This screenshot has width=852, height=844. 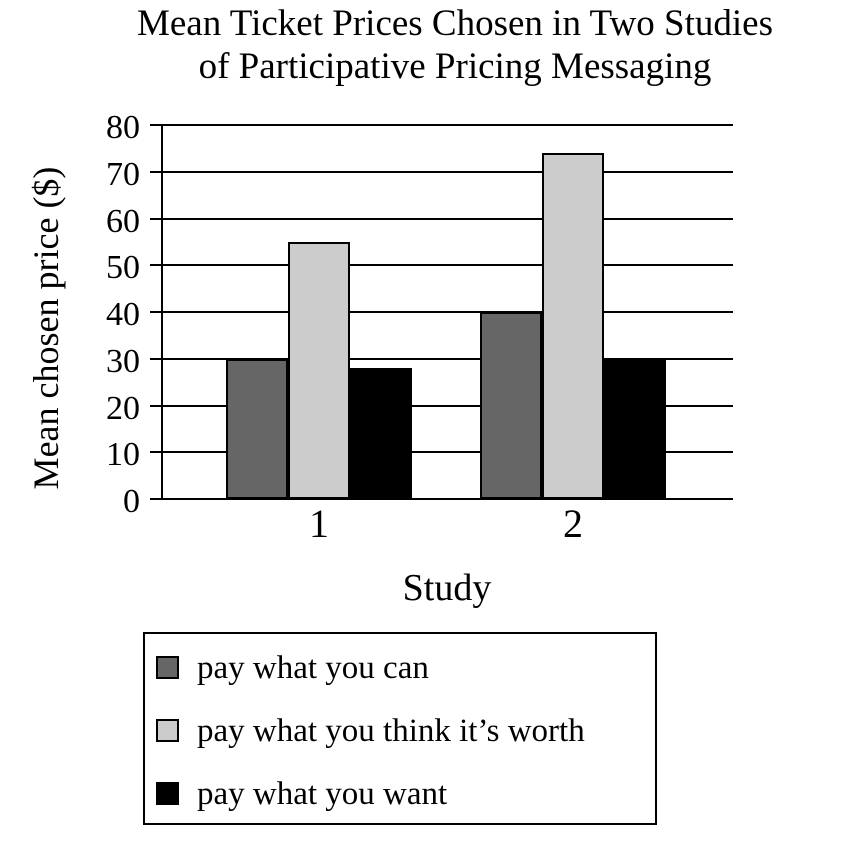 What do you see at coordinates (635, 428) in the screenshot?
I see `bar-study2-series3` at bounding box center [635, 428].